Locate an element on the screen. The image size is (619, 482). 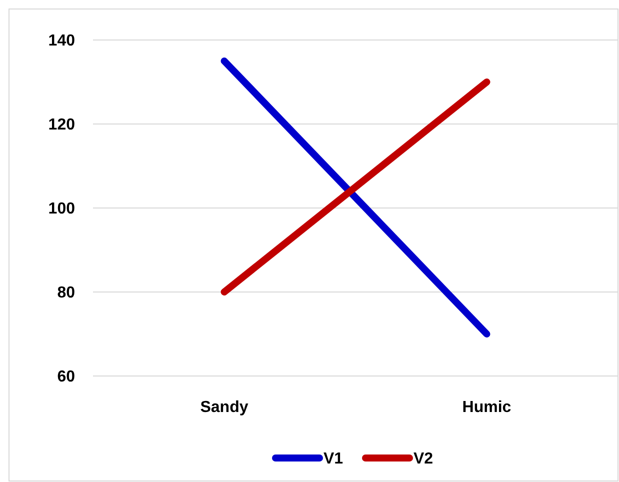
legend-label: V1 is located at coordinates (334, 459).